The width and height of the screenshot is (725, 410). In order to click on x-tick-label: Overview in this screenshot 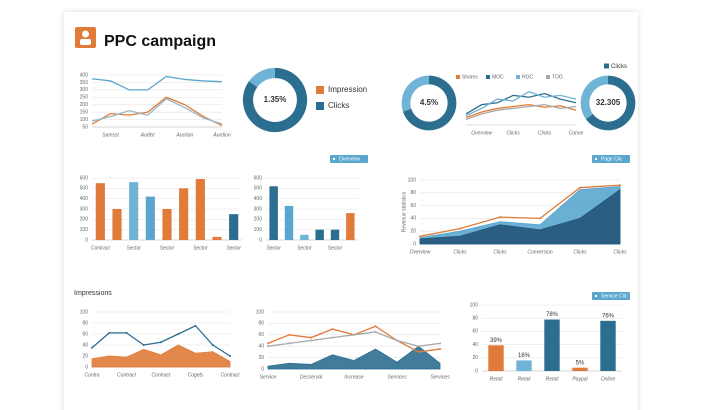, I will do `click(420, 252)`.